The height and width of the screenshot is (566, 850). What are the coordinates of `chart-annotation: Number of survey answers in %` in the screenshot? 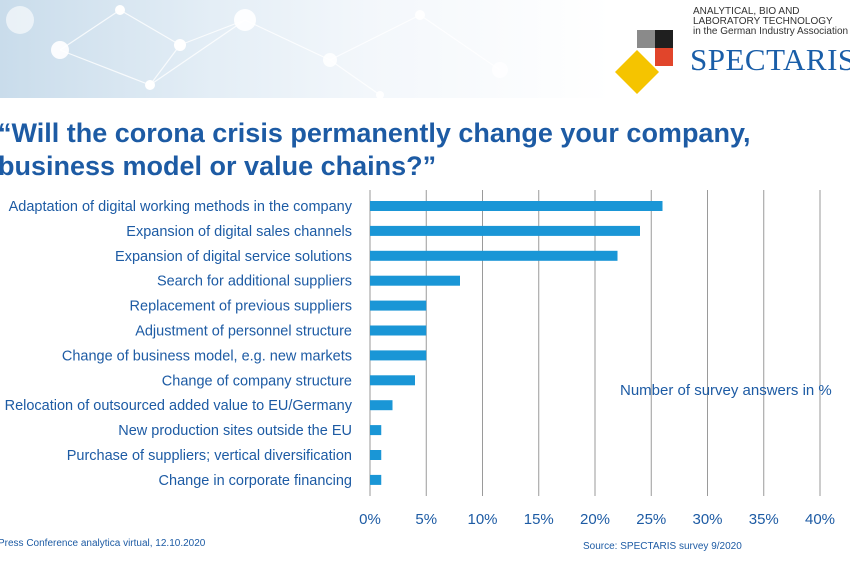 It's located at (726, 390).